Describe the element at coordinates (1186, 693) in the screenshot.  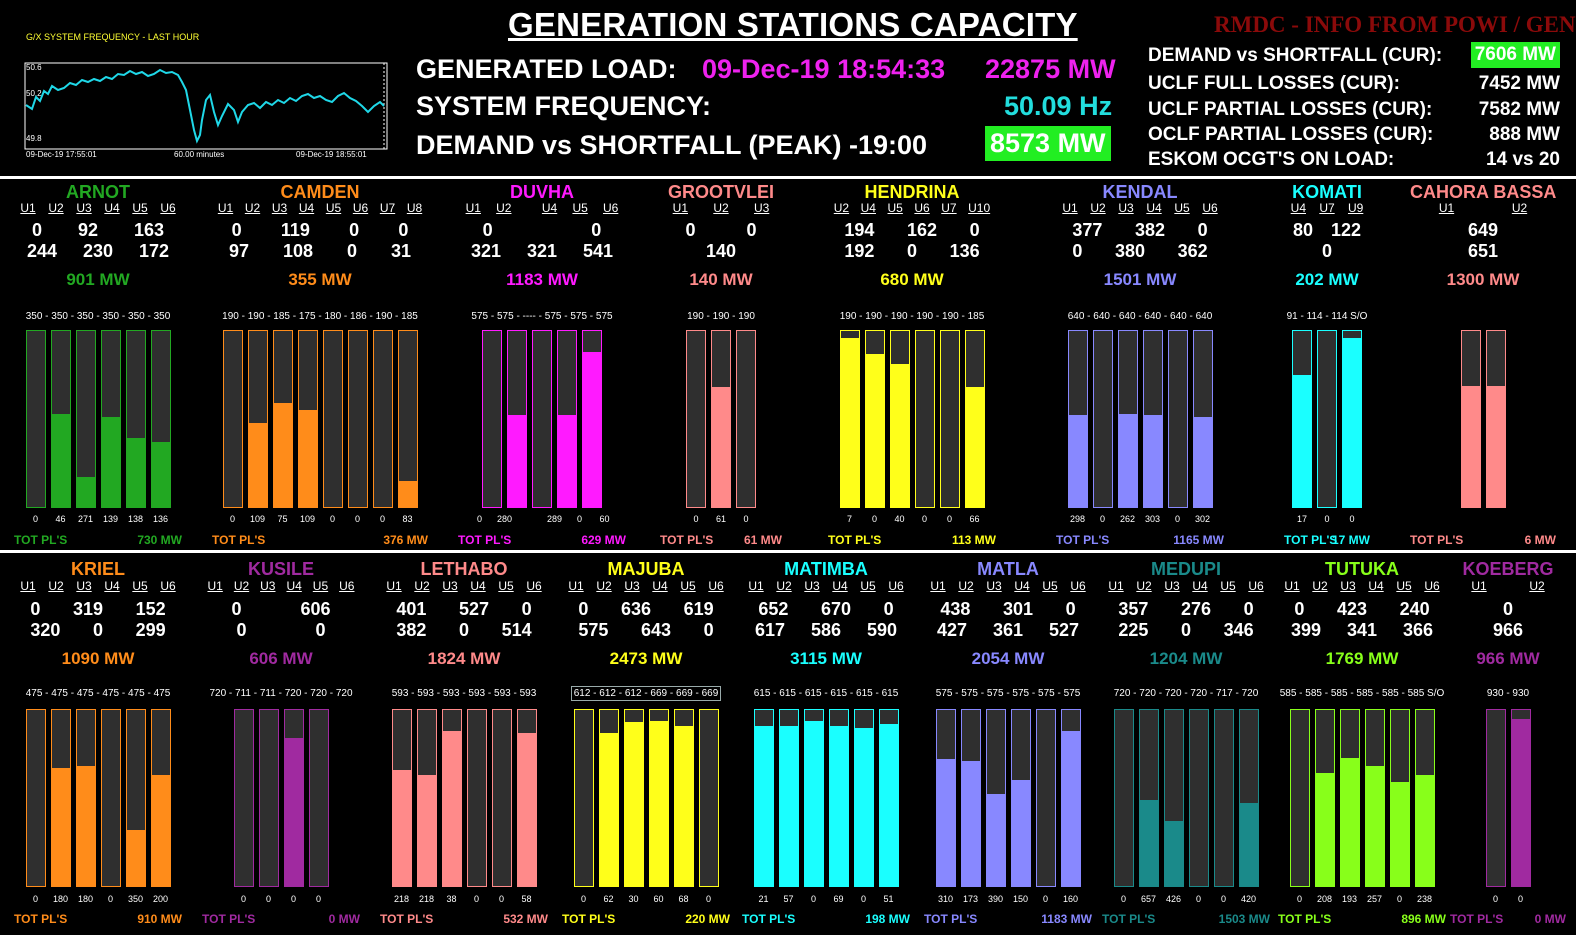
I see `unit-capacity-text: 720 - 720 - 720 - 720 - 717 - 720` at that location.